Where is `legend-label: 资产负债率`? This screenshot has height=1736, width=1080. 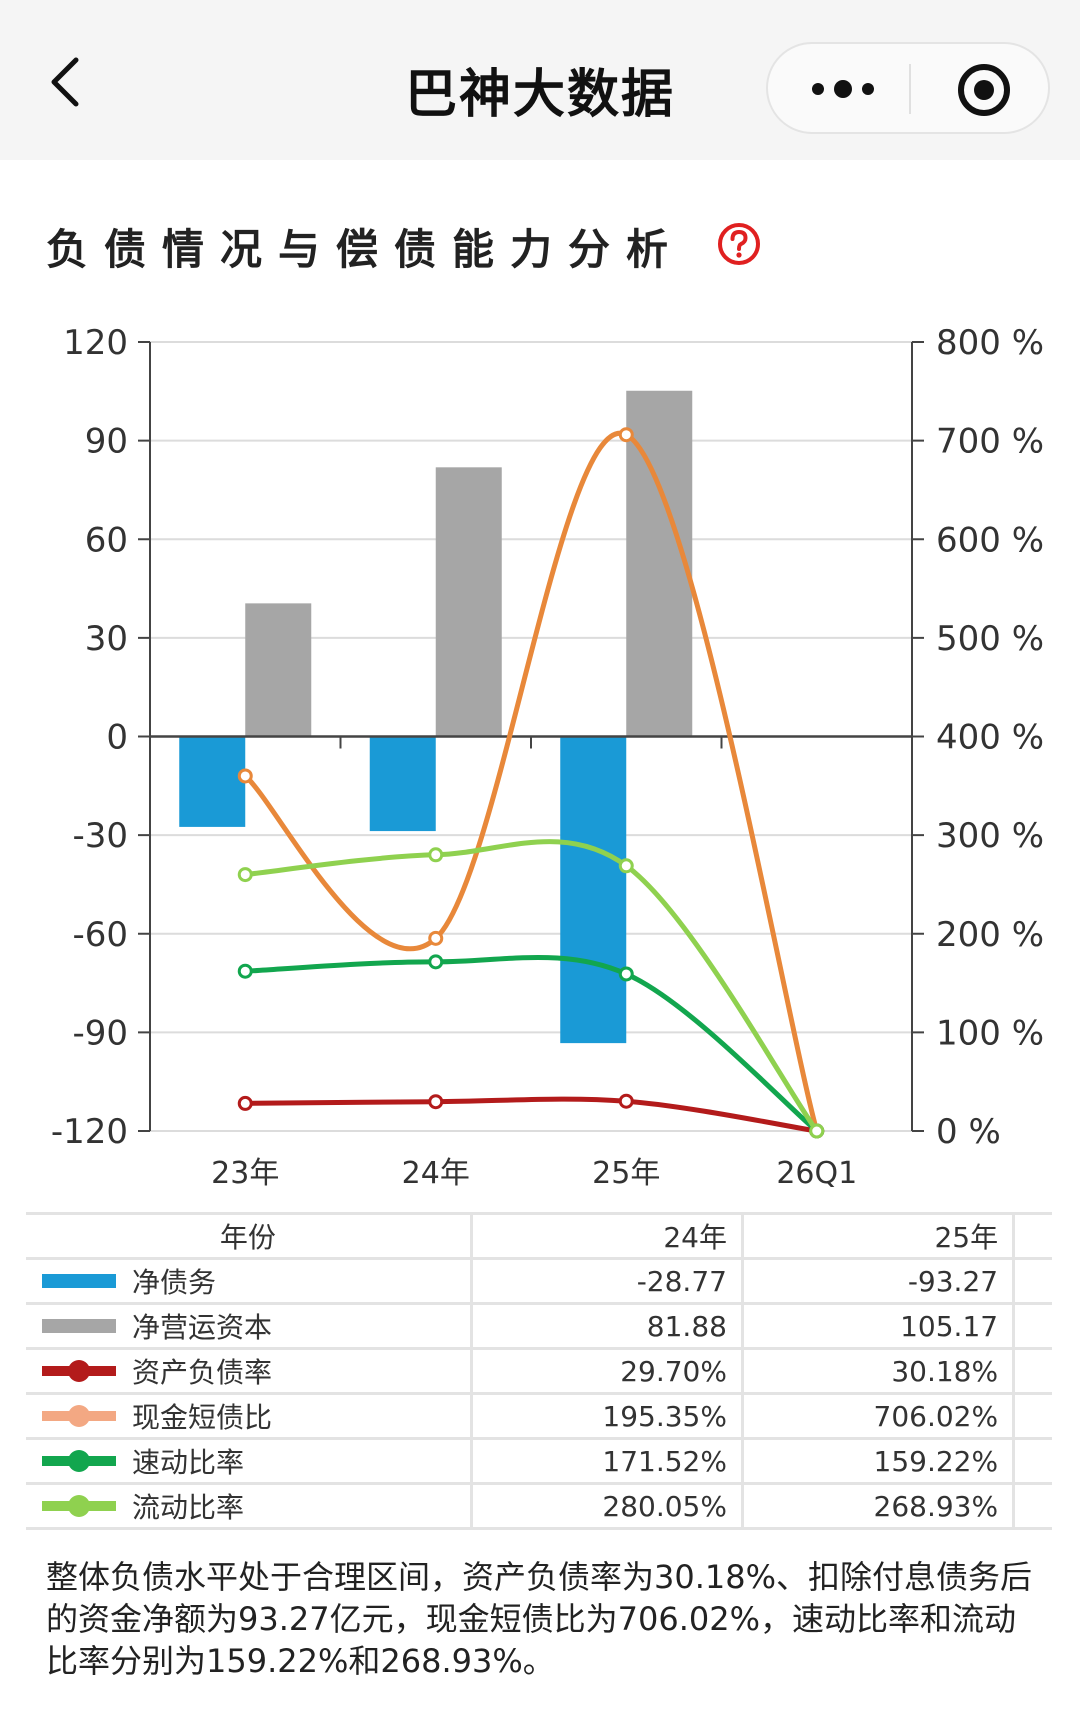
legend-label: 资产负债率 is located at coordinates (202, 1372).